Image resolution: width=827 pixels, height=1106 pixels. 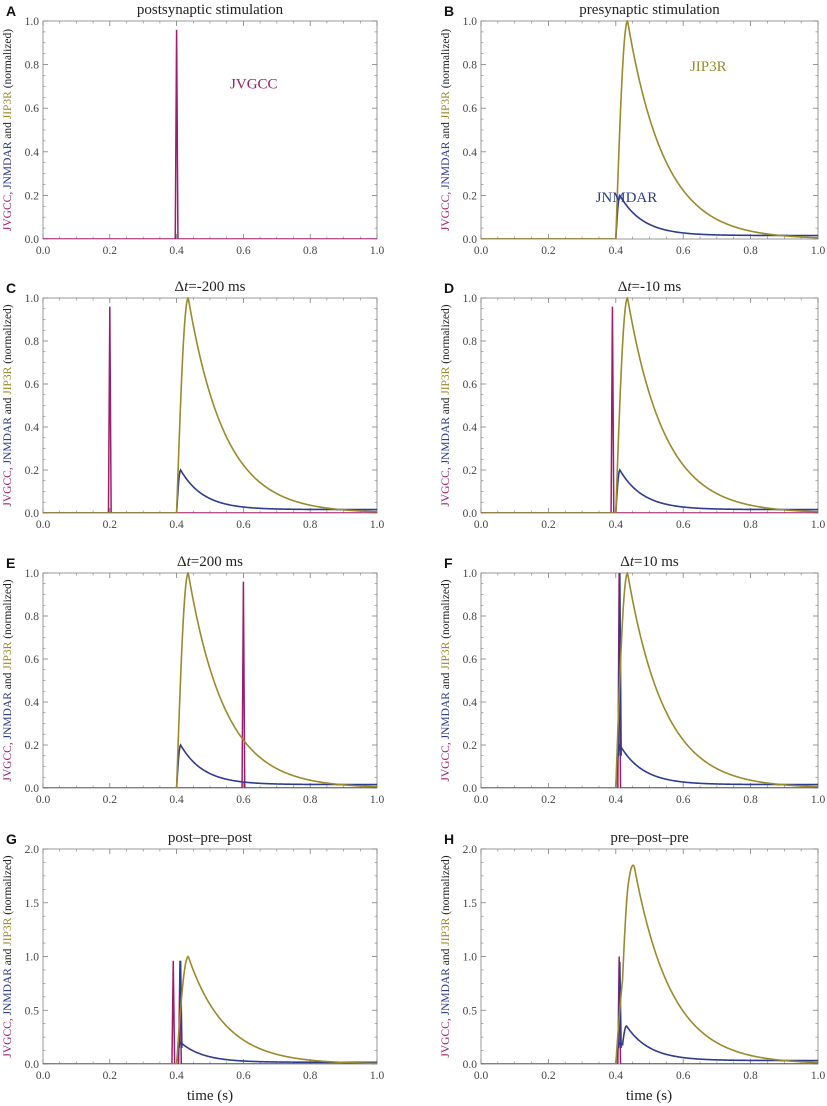 What do you see at coordinates (627, 198) in the screenshot?
I see `annotation-jnmdar: JNMDAR` at bounding box center [627, 198].